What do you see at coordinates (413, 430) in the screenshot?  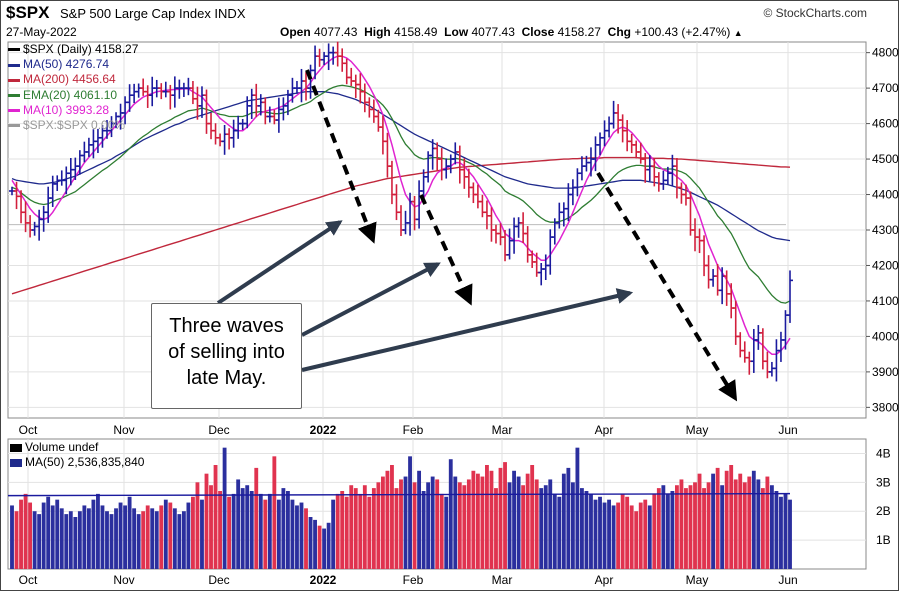 I see `x-tick-label: Feb` at bounding box center [413, 430].